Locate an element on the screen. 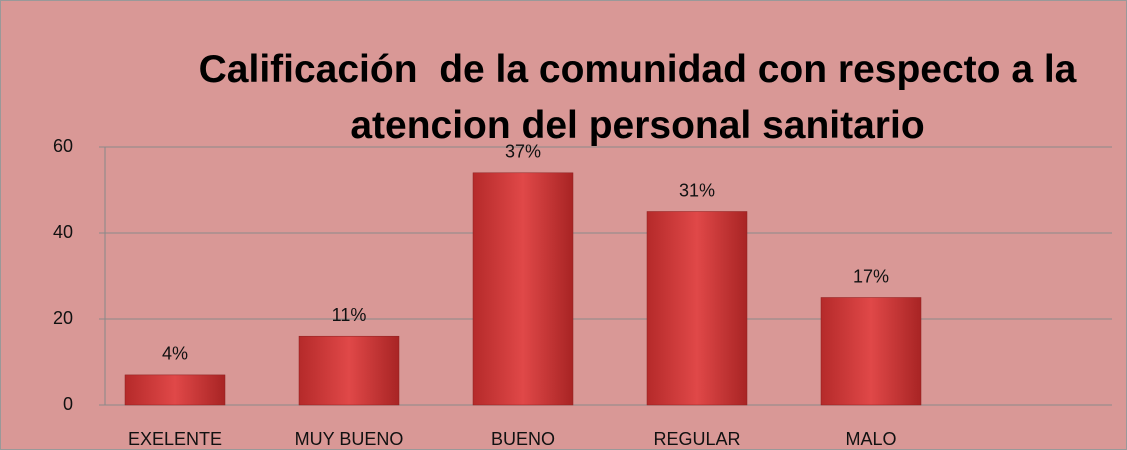 Image resolution: width=1127 pixels, height=450 pixels. value-label: 31% is located at coordinates (697, 190).